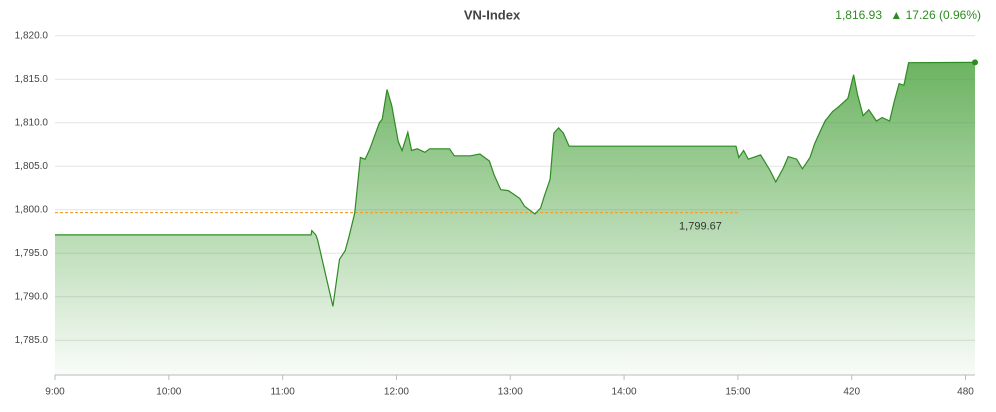 Image resolution: width=996 pixels, height=412 pixels. Describe the element at coordinates (32, 296) in the screenshot. I see `y-tick-label: 1,790.0` at that location.